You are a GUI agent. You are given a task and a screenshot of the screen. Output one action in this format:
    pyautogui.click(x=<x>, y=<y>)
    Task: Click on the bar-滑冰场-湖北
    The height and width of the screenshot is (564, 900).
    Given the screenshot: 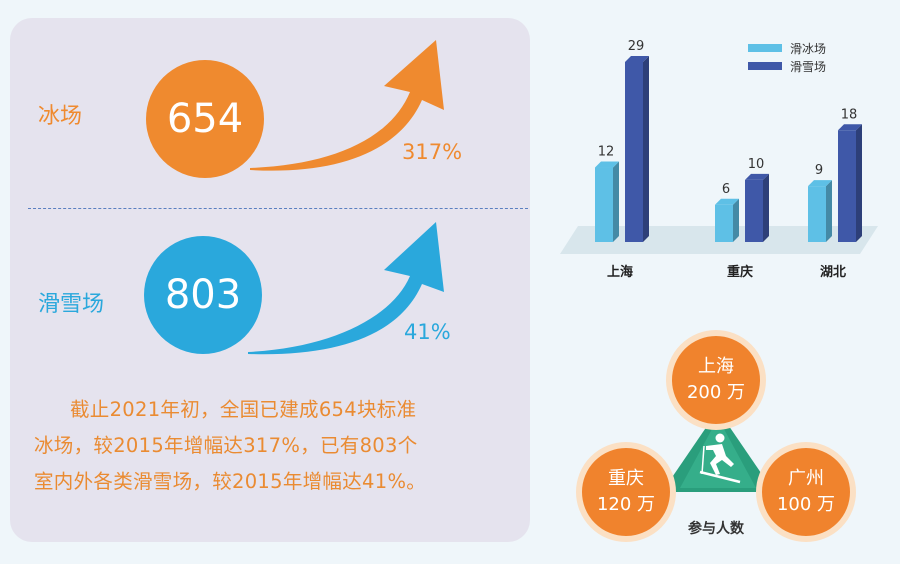 What is the action you would take?
    pyautogui.click(x=817, y=214)
    